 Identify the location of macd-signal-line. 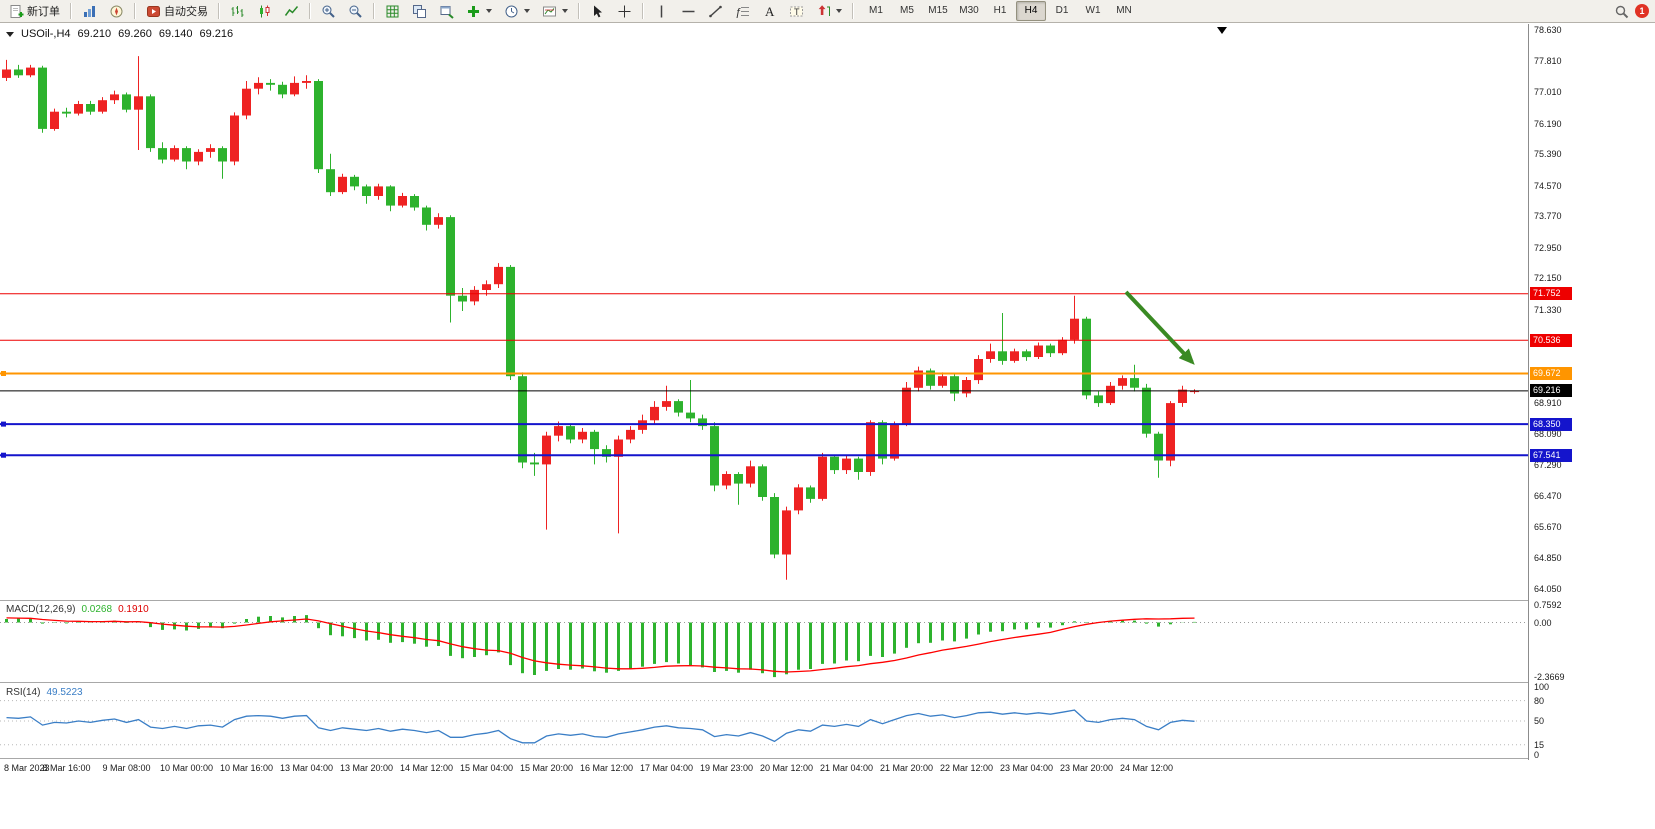
(600, 645).